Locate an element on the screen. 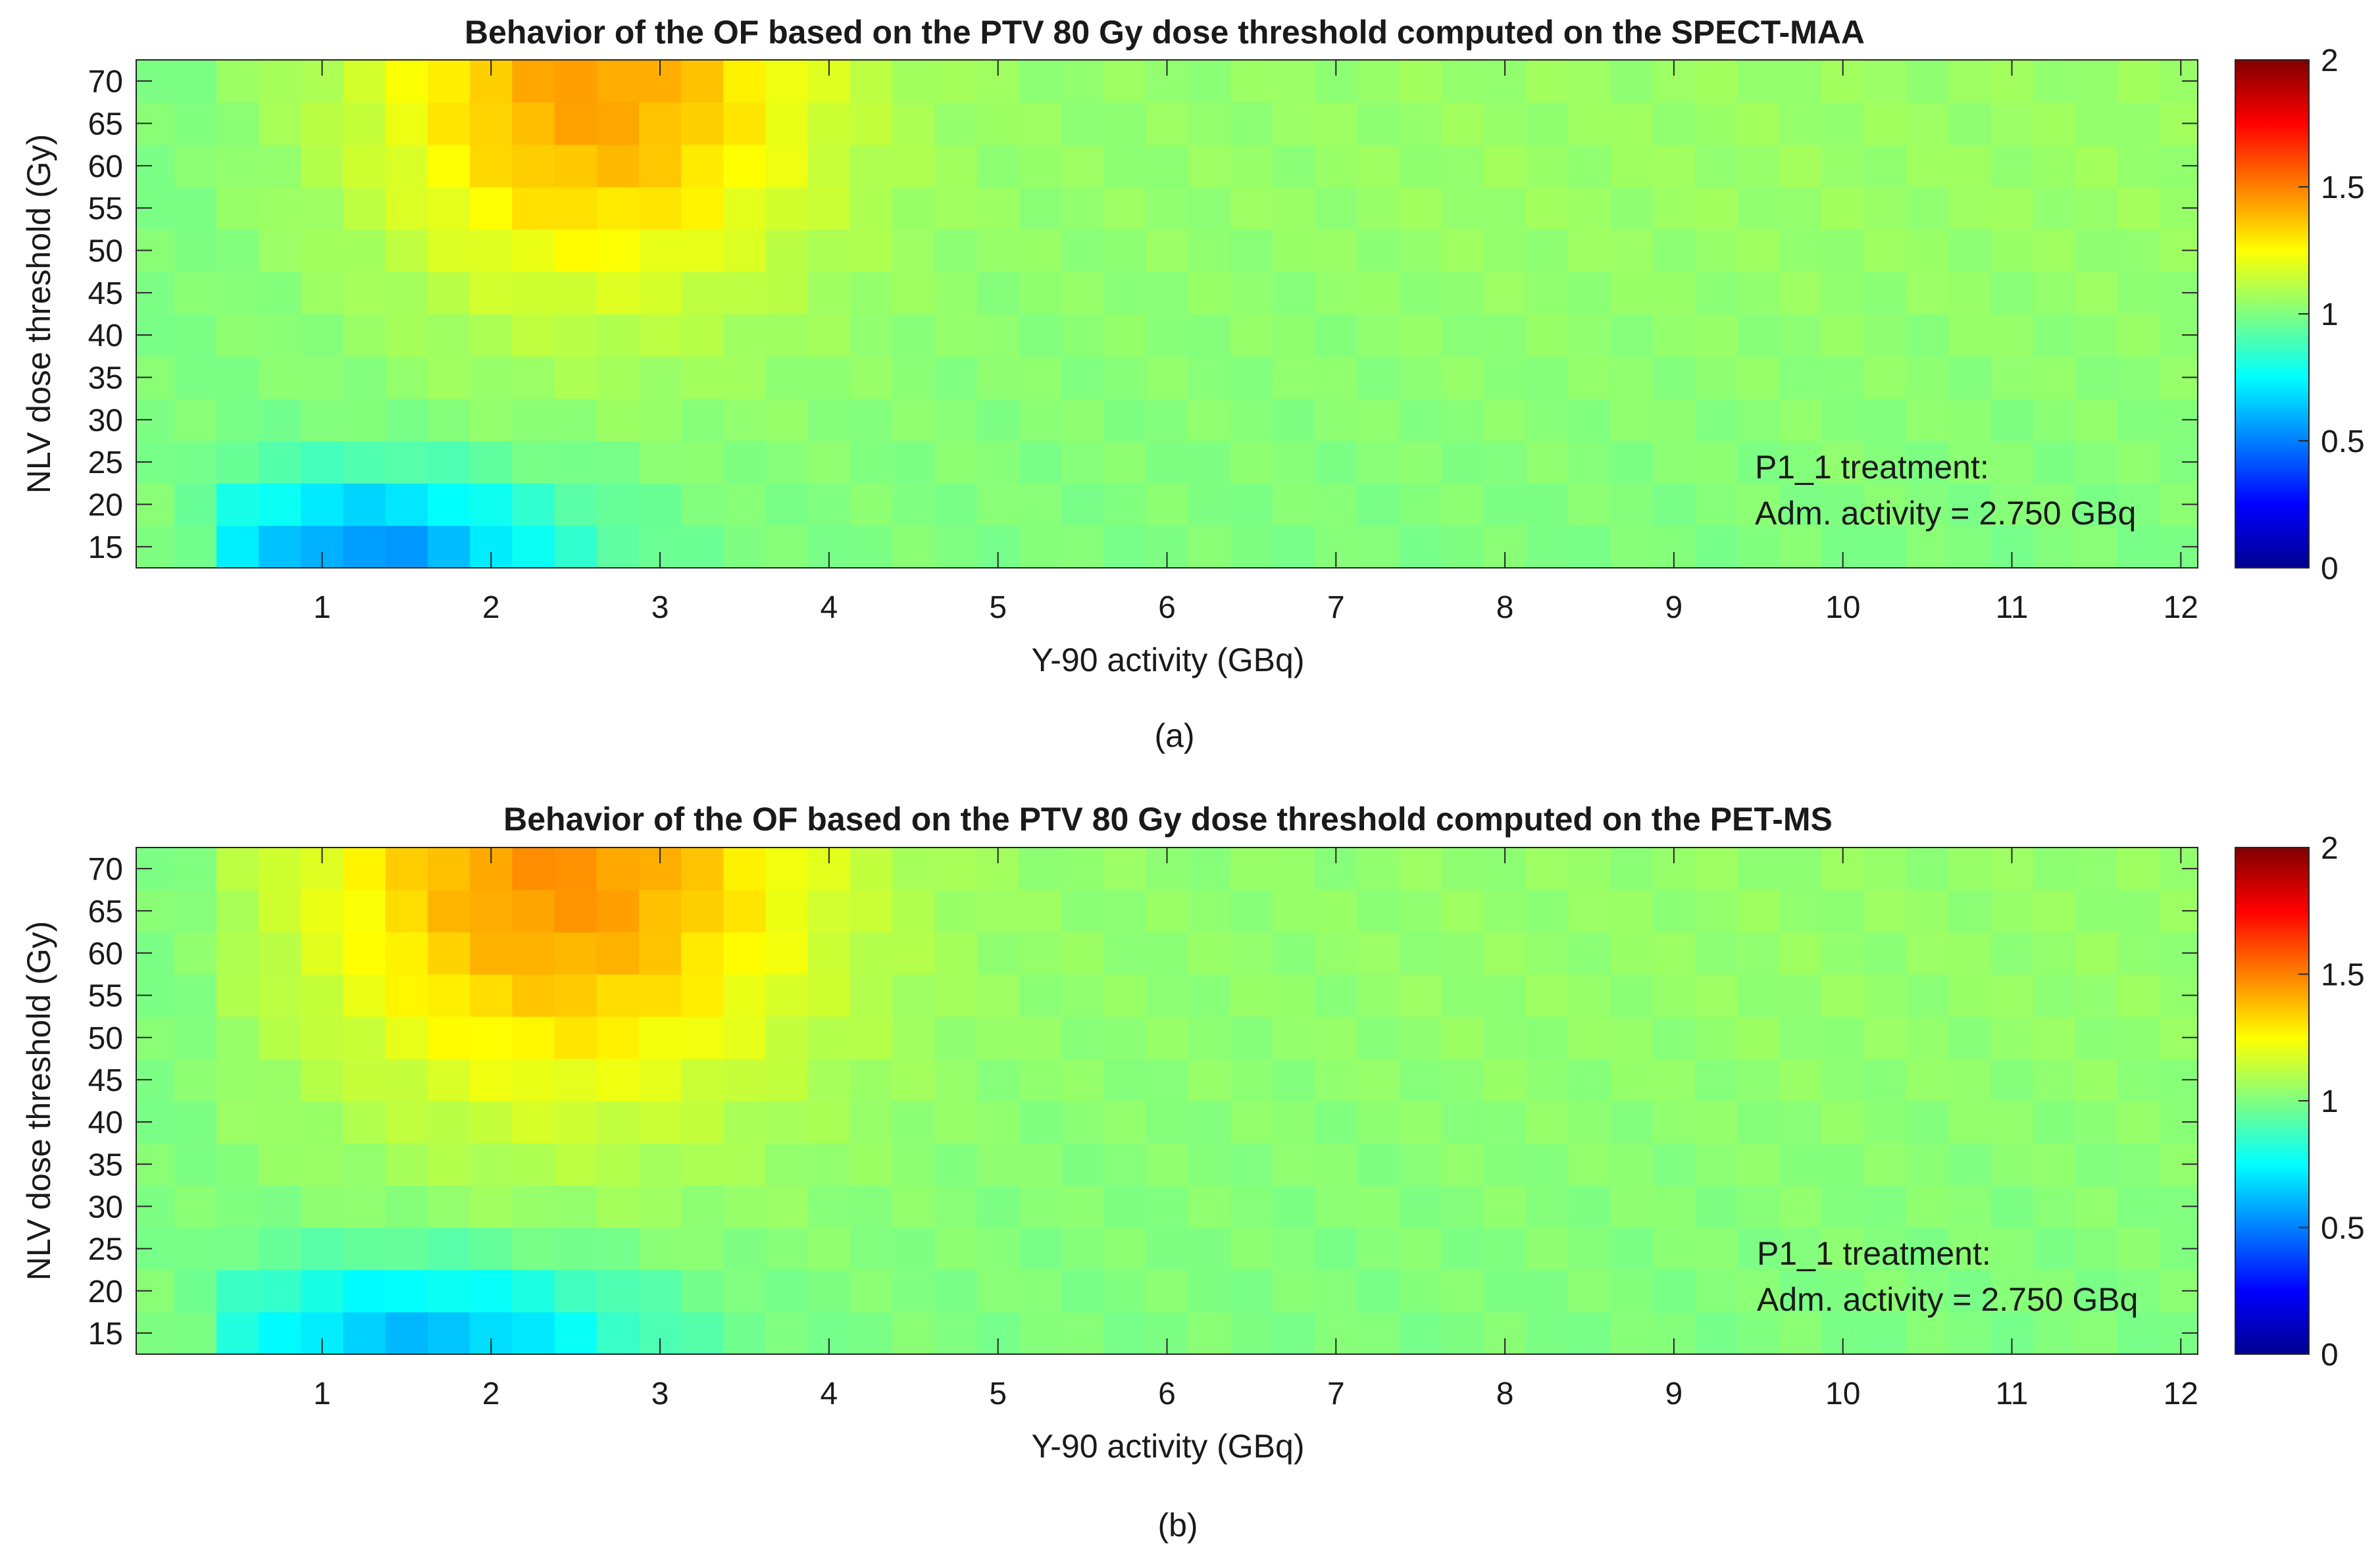 This screenshot has height=1568, width=2380. y-tick-label: 70 is located at coordinates (105, 869).